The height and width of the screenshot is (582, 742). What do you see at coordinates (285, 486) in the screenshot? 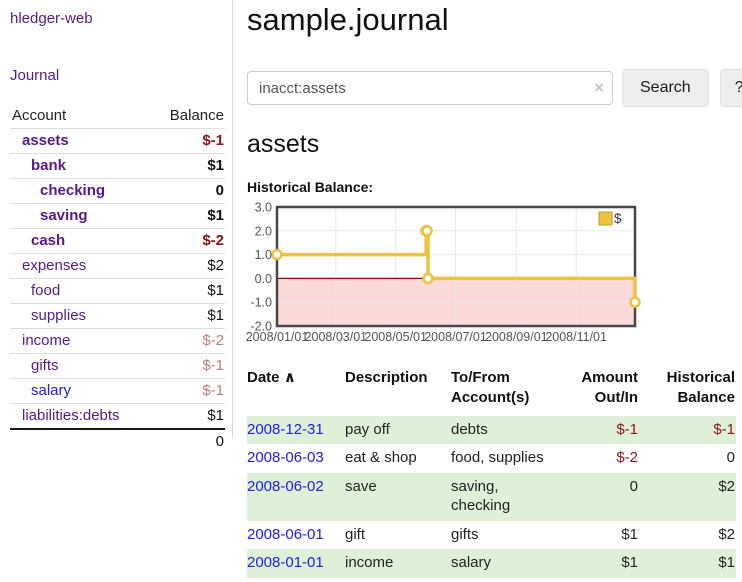
I see `transaction-date-link: 2008-06-02` at bounding box center [285, 486].